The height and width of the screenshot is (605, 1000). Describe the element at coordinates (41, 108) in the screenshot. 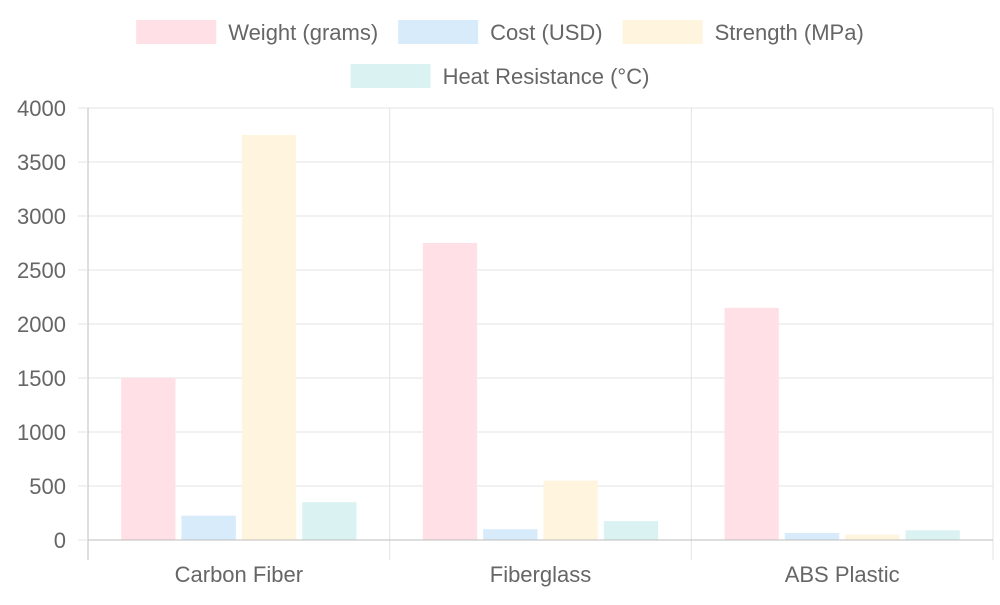

I see `y-tick-label: 4000` at that location.